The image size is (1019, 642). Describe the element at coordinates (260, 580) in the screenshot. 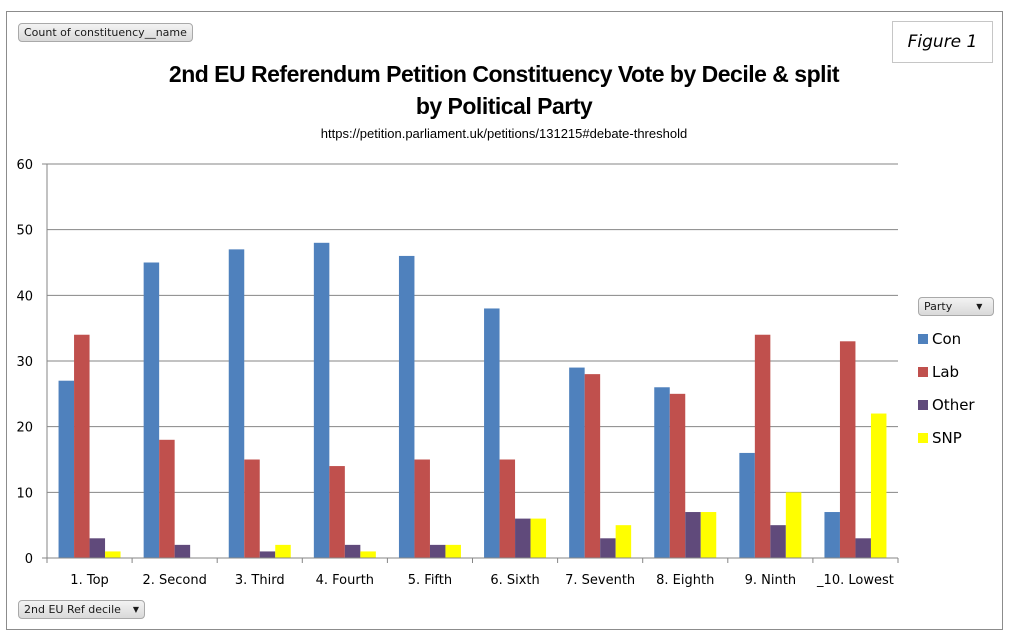

I see `x-tick-label: 3. Third` at that location.